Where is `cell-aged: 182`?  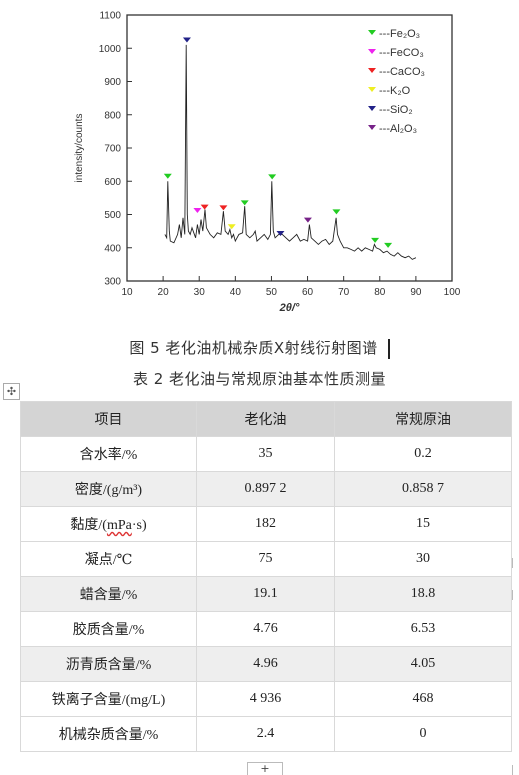
cell-aged: 182 is located at coordinates (265, 524).